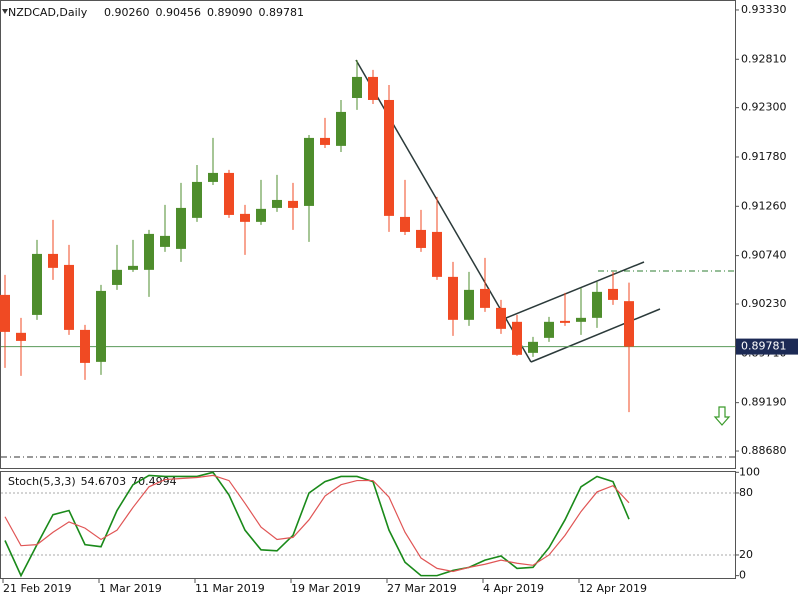  Describe the element at coordinates (130, 588) in the screenshot. I see `x-tick-label: 1 Mar 2019` at that location.